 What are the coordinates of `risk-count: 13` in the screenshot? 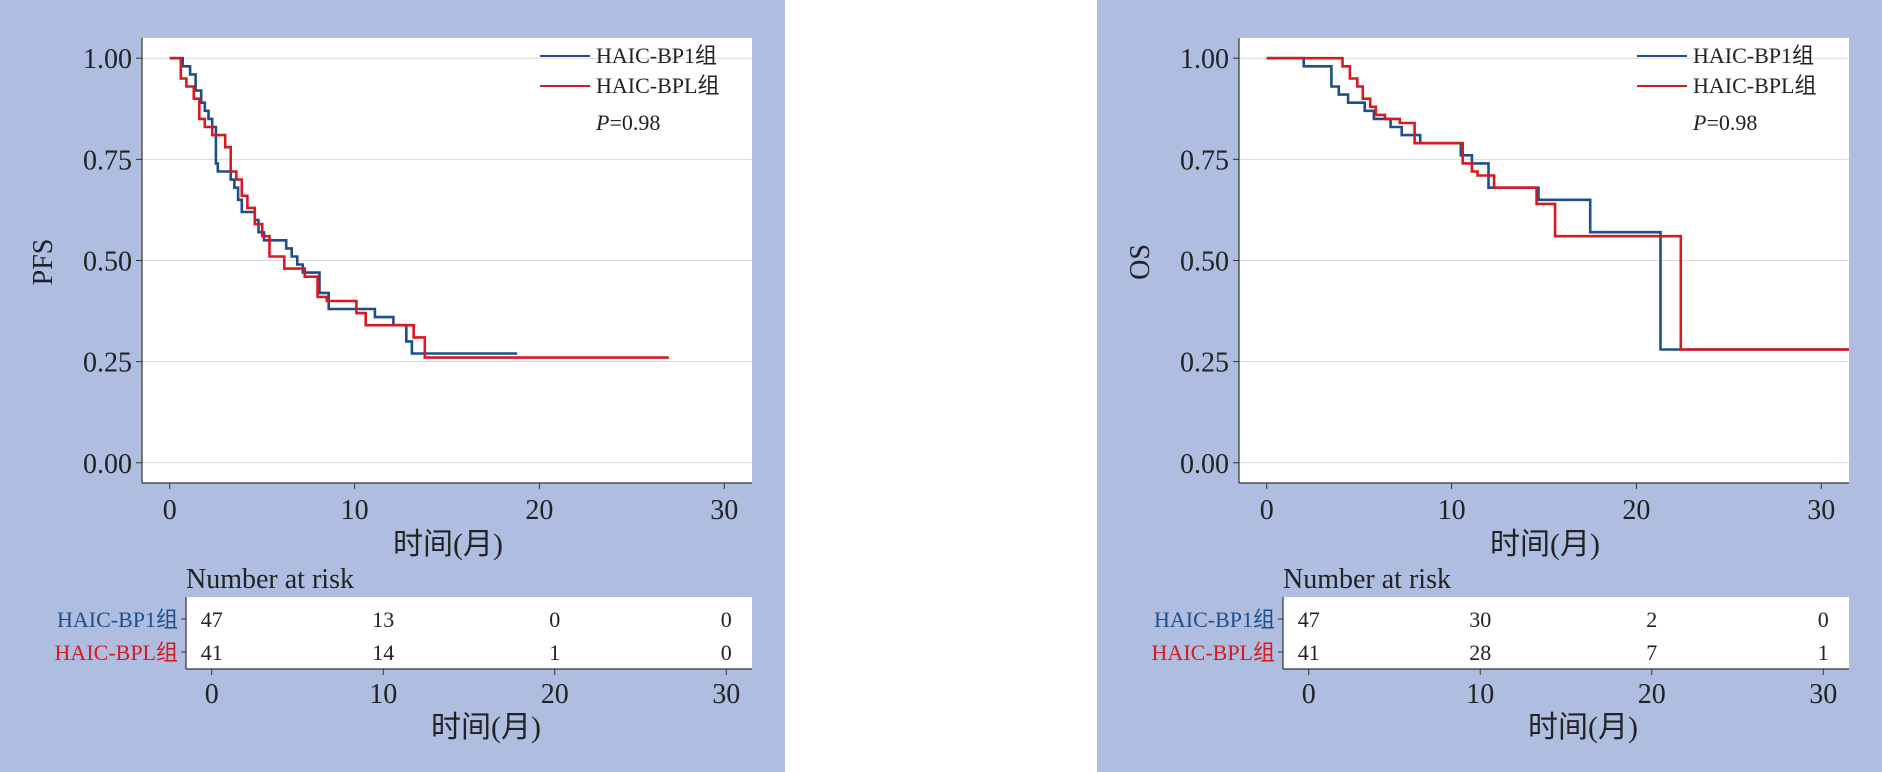 It's located at (383, 619).